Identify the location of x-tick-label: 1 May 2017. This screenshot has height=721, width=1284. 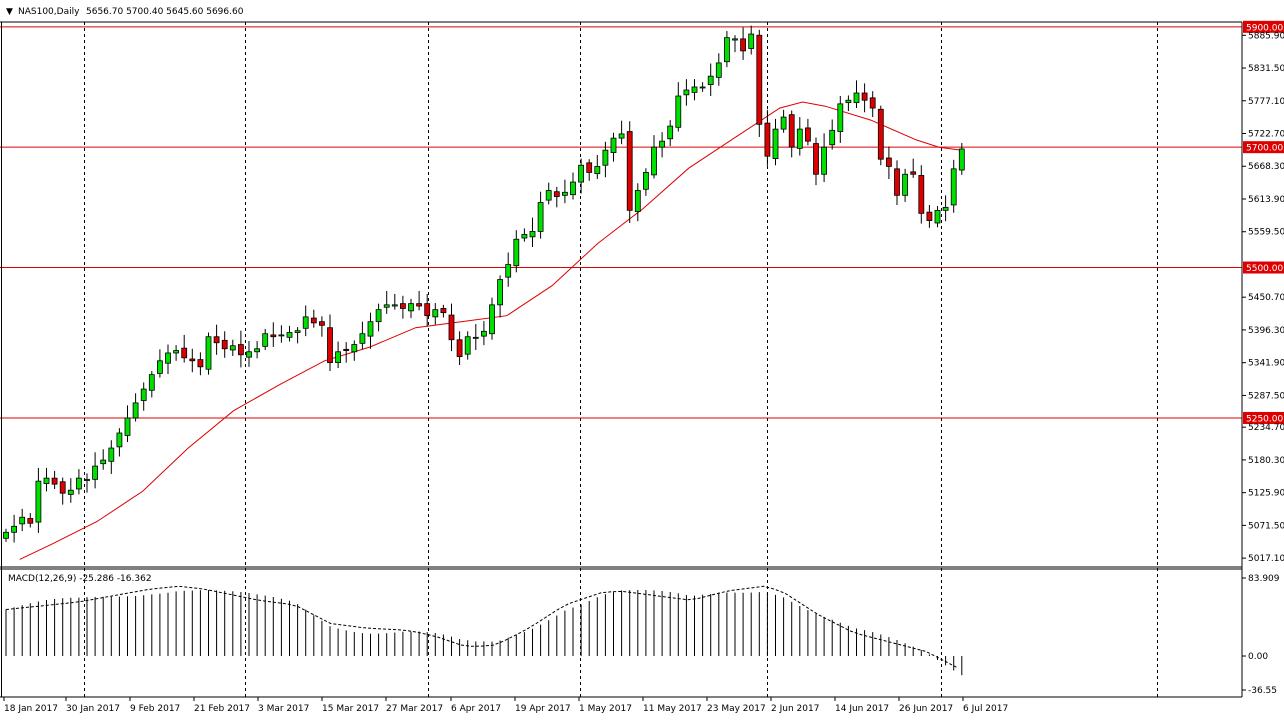
(605, 709).